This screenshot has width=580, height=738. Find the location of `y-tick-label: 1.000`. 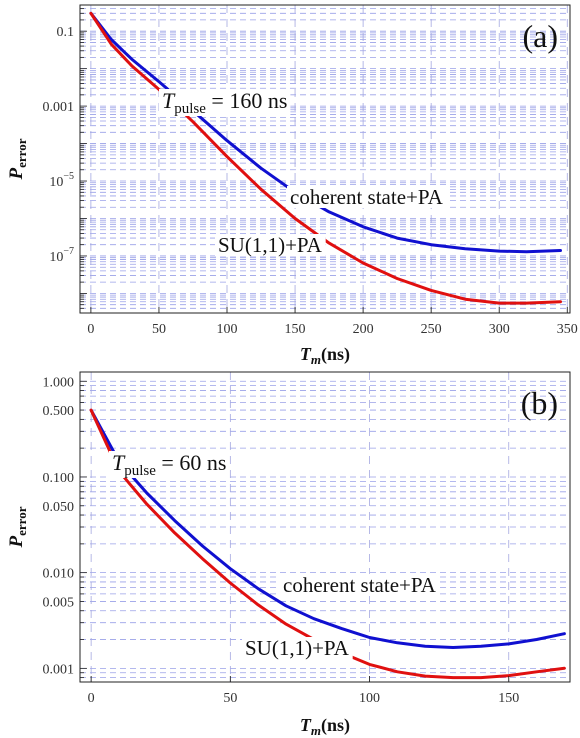

y-tick-label: 1.000 is located at coordinates (59, 382).